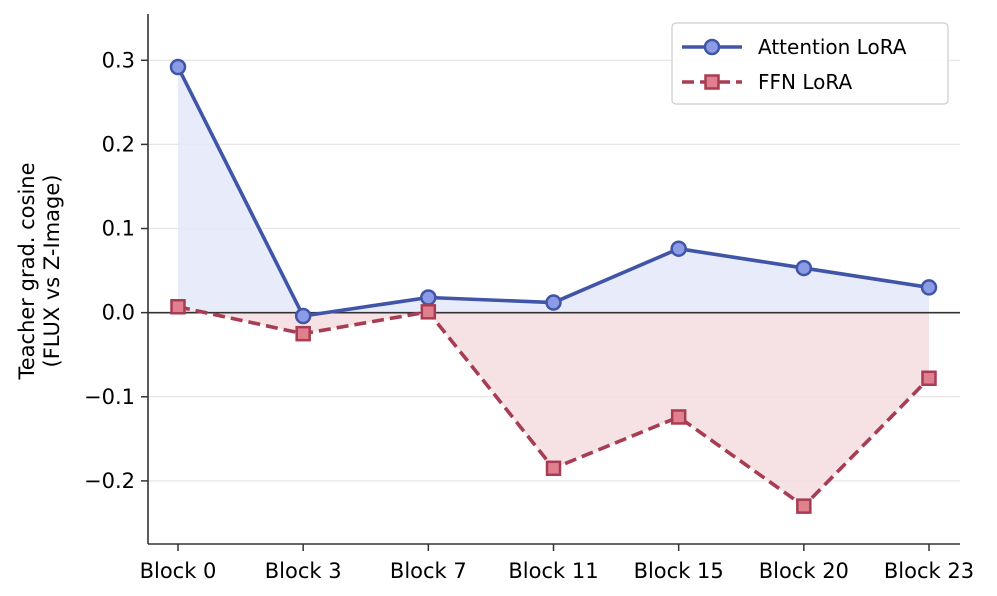 Image resolution: width=997 pixels, height=596 pixels. I want to click on legend-item-1: FFN LoRA, so click(767, 82).